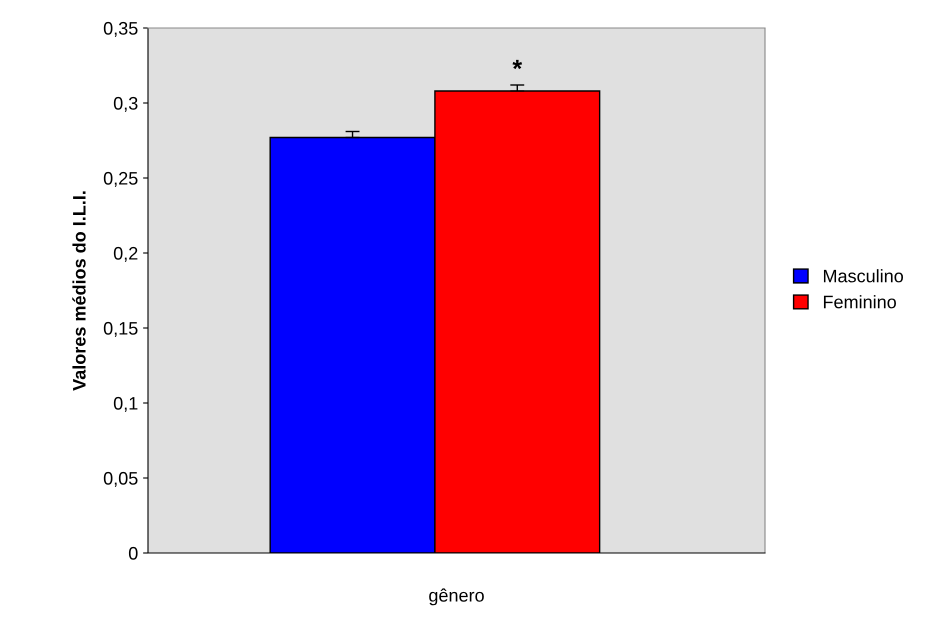 This screenshot has height=620, width=927. What do you see at coordinates (864, 275) in the screenshot?
I see `legend-label: Masculino` at bounding box center [864, 275].